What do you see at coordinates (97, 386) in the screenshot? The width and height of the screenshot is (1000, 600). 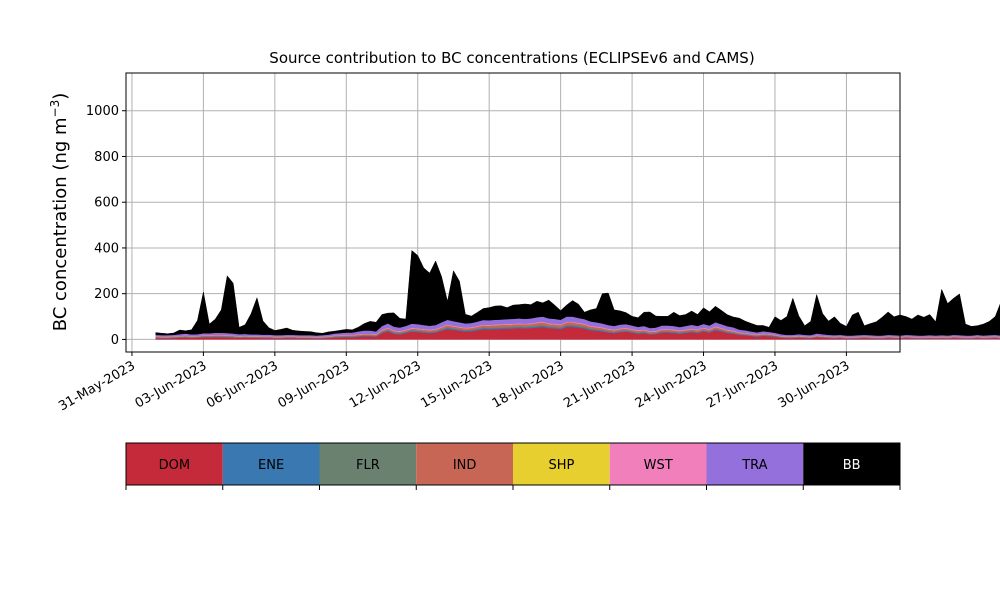 I see `x-tick-label: 31-May-2023` at bounding box center [97, 386].